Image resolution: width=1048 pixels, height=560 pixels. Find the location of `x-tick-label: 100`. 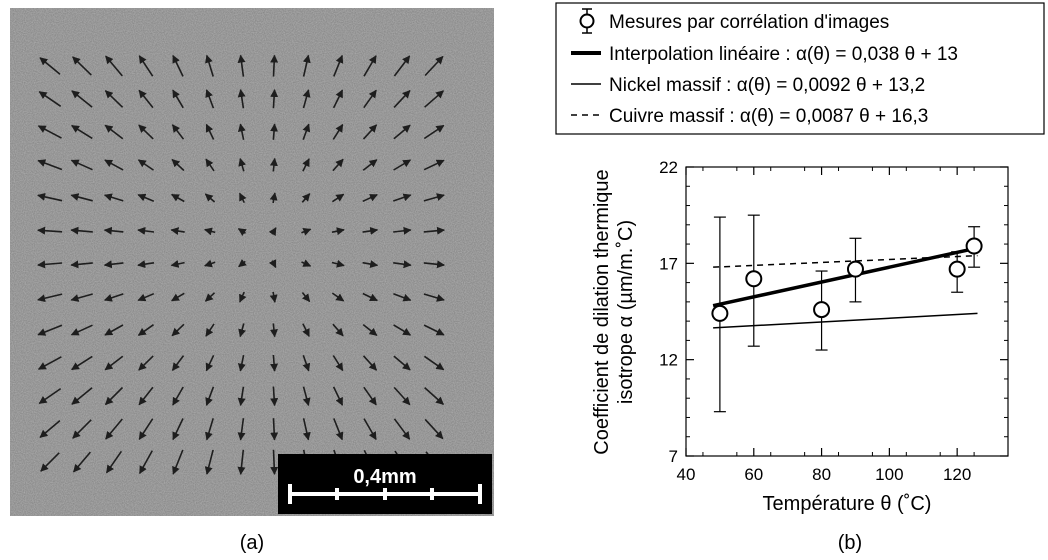

x-tick-label: 100 is located at coordinates (889, 474).